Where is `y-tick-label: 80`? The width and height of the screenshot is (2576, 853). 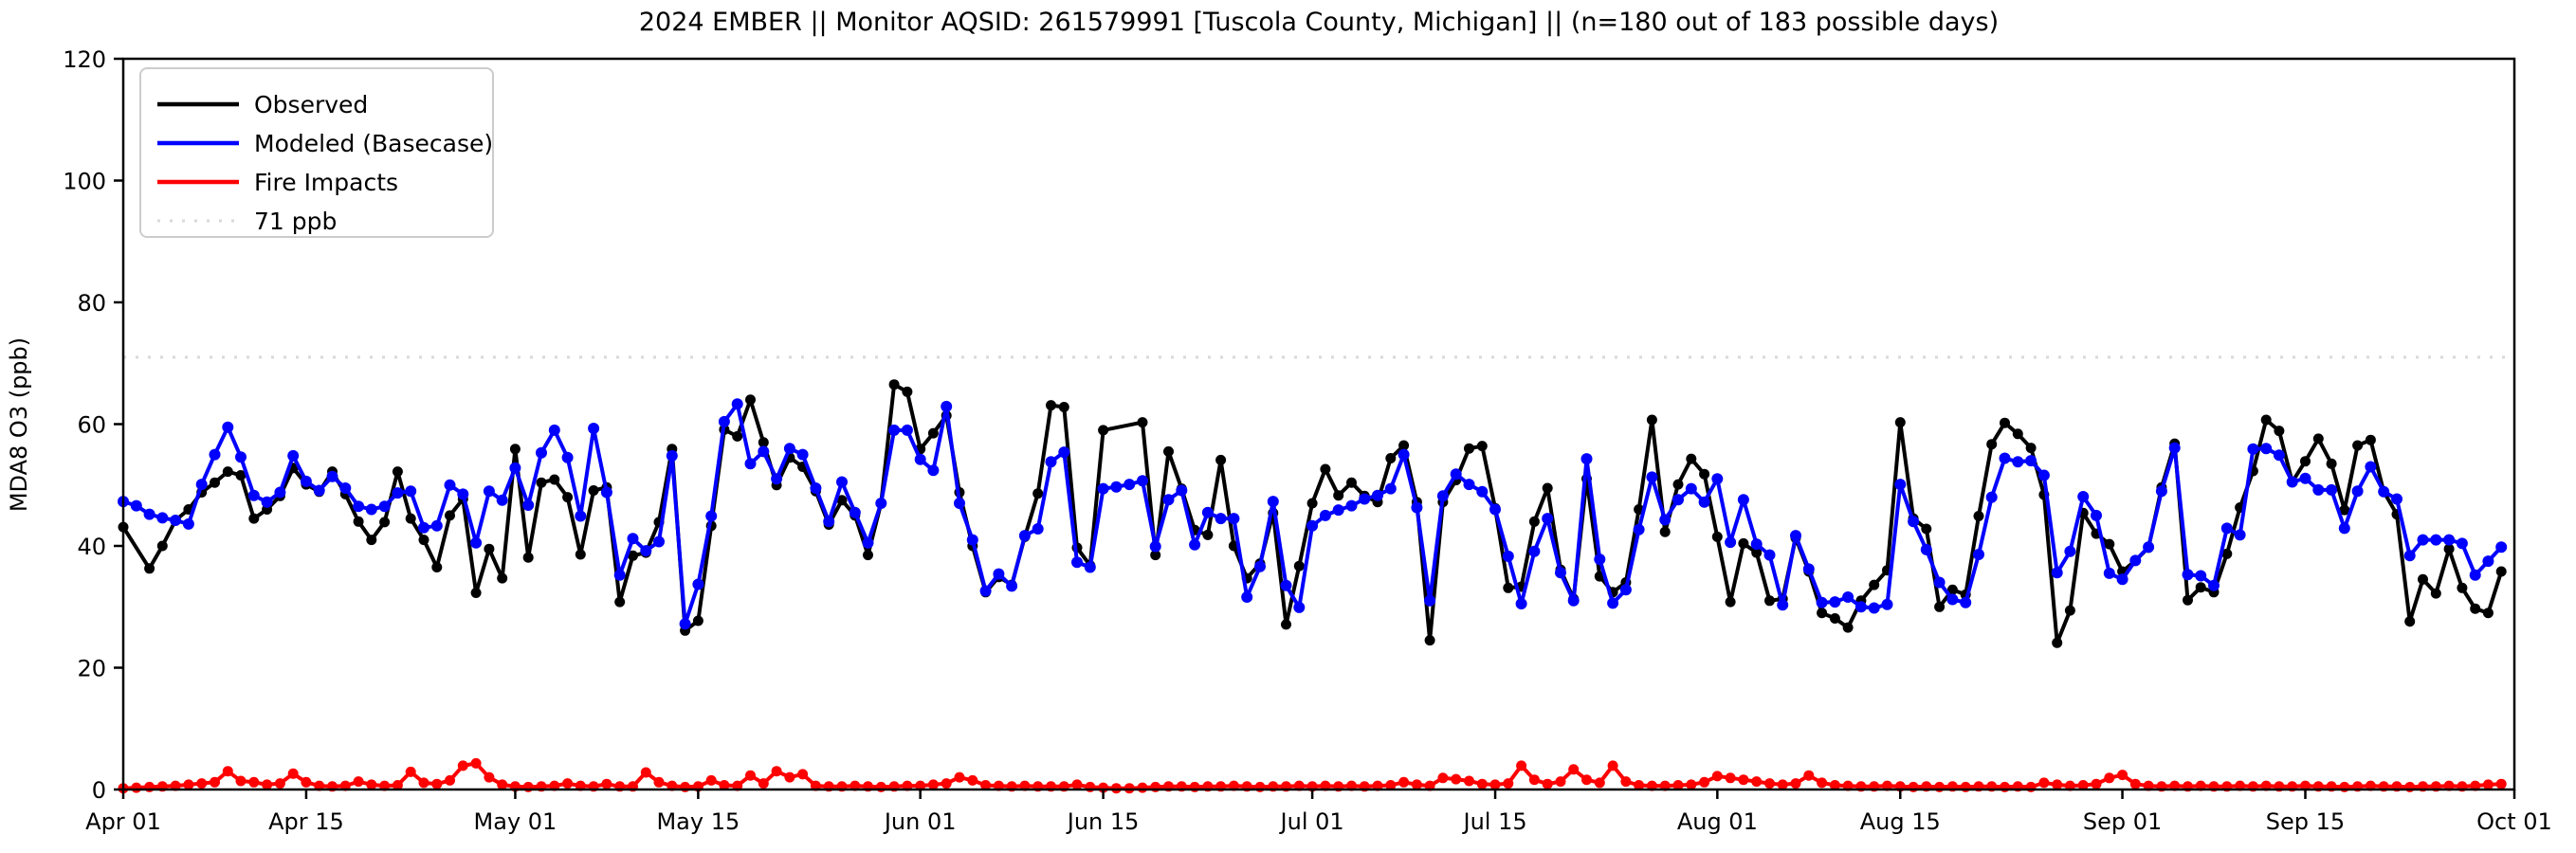 y-tick-label: 80 is located at coordinates (91, 303).